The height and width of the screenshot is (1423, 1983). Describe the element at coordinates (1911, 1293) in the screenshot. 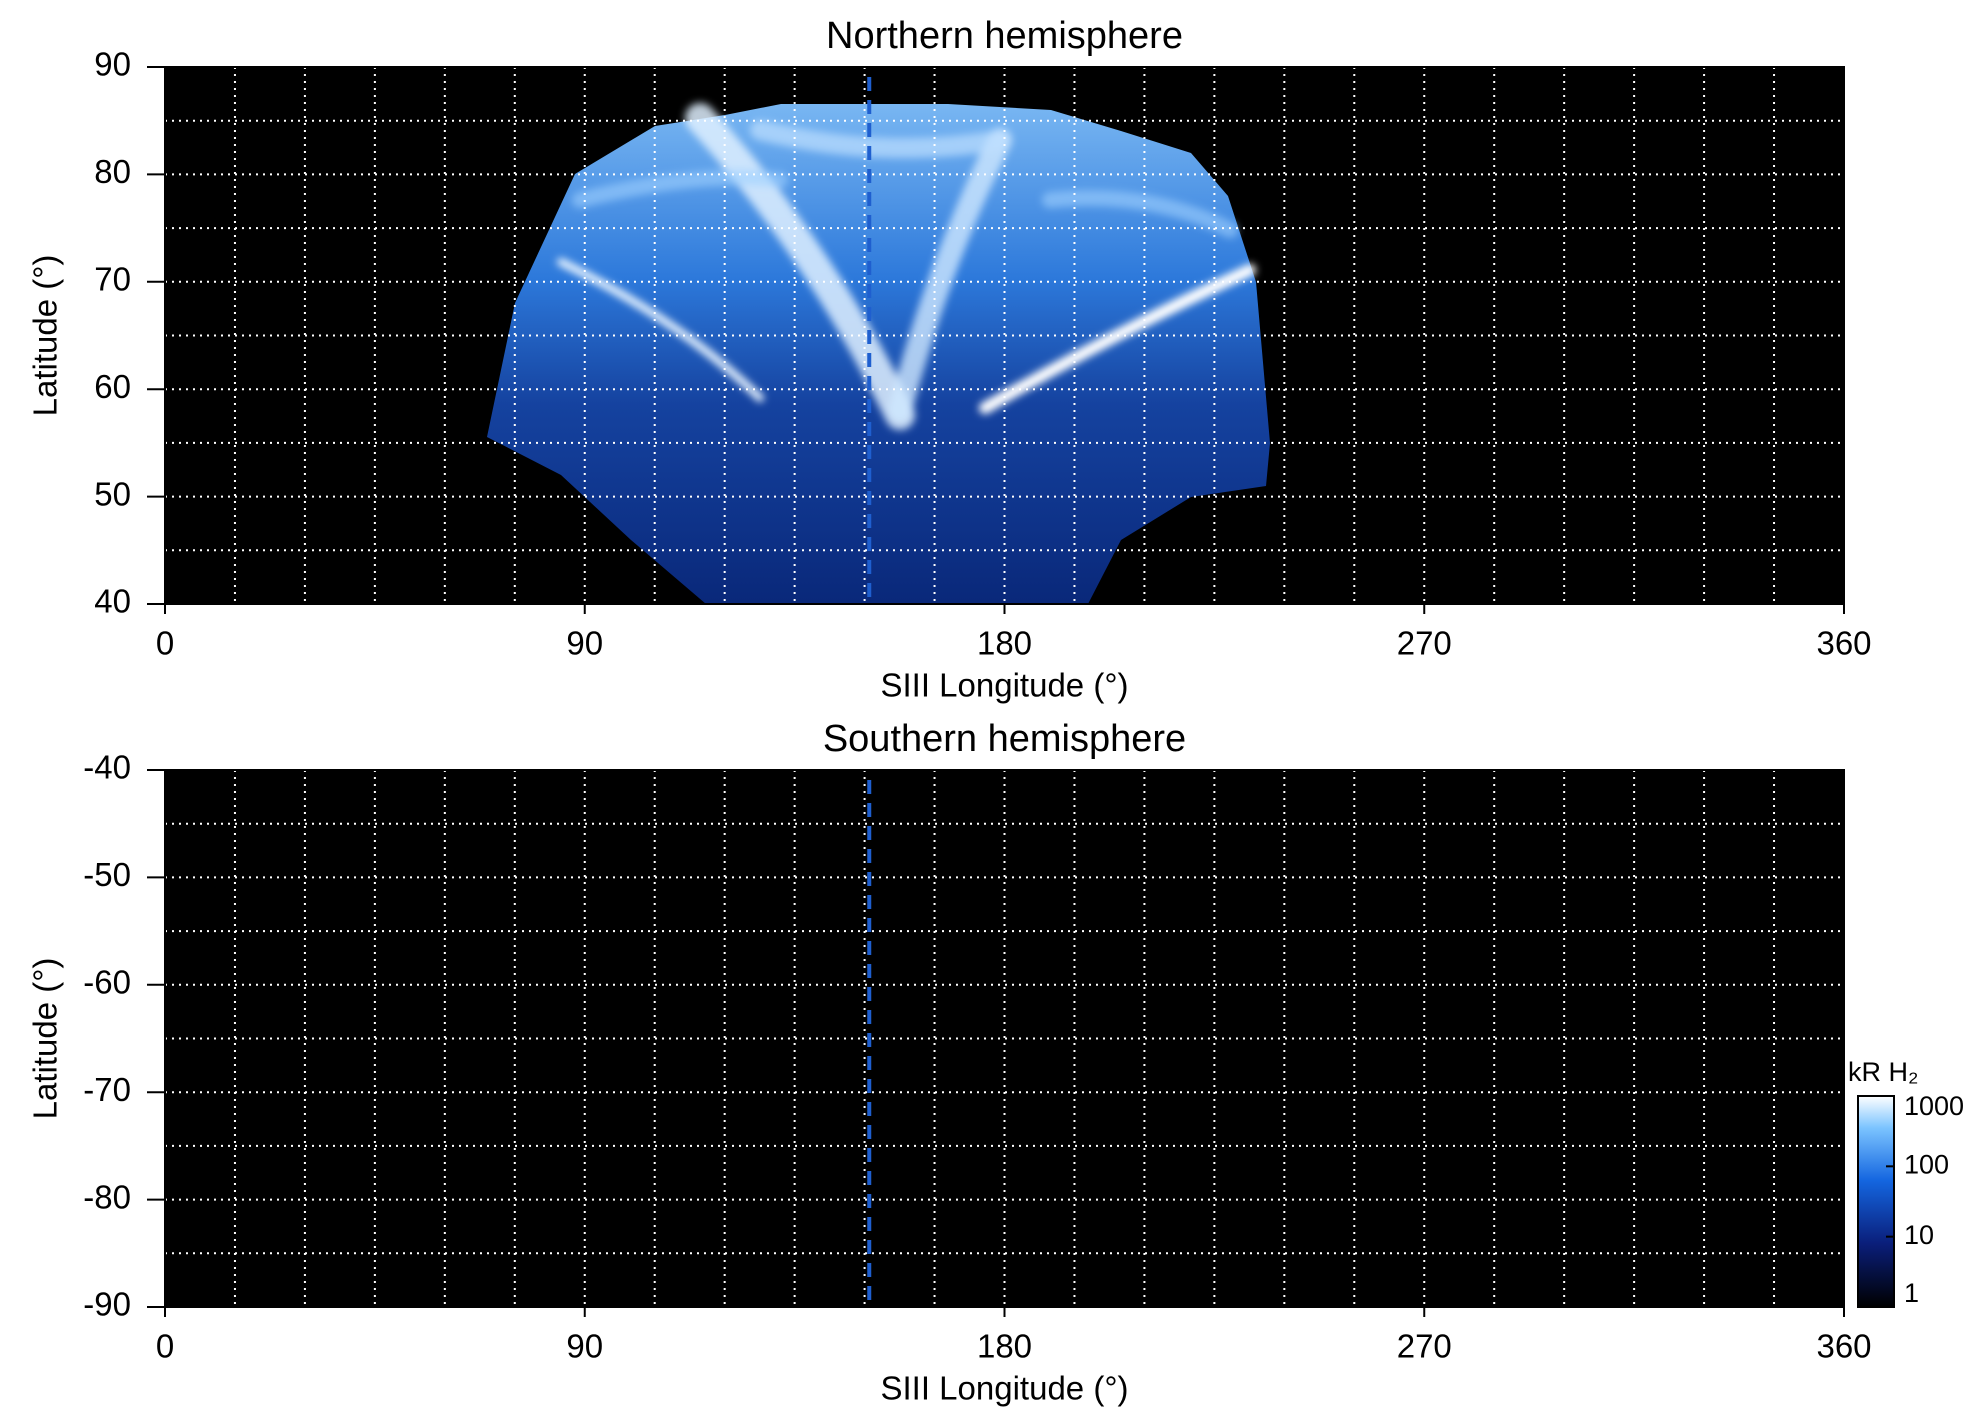

I see `colorbar-tick-label: 1` at that location.